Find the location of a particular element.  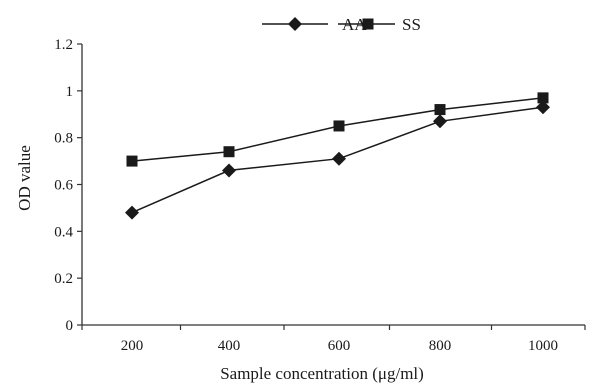

x-tick-label: 200 is located at coordinates (132, 346).